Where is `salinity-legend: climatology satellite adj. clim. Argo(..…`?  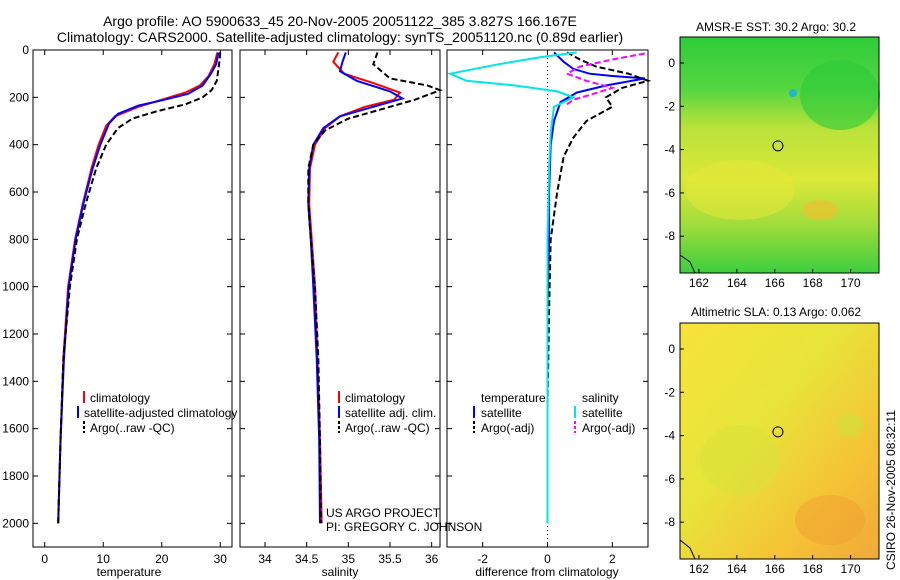
salinity-legend: climatology satellite adj. clim. Argo(..… is located at coordinates (387, 413).